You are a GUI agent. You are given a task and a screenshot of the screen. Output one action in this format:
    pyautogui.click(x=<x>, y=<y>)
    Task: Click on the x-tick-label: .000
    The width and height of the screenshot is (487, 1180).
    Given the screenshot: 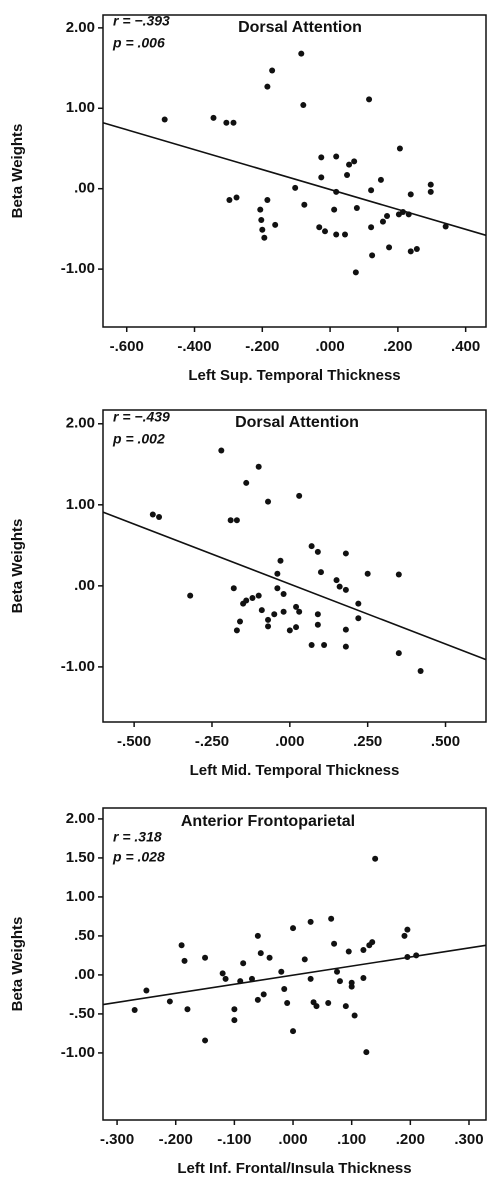 What is the action you would take?
    pyautogui.click(x=329, y=346)
    